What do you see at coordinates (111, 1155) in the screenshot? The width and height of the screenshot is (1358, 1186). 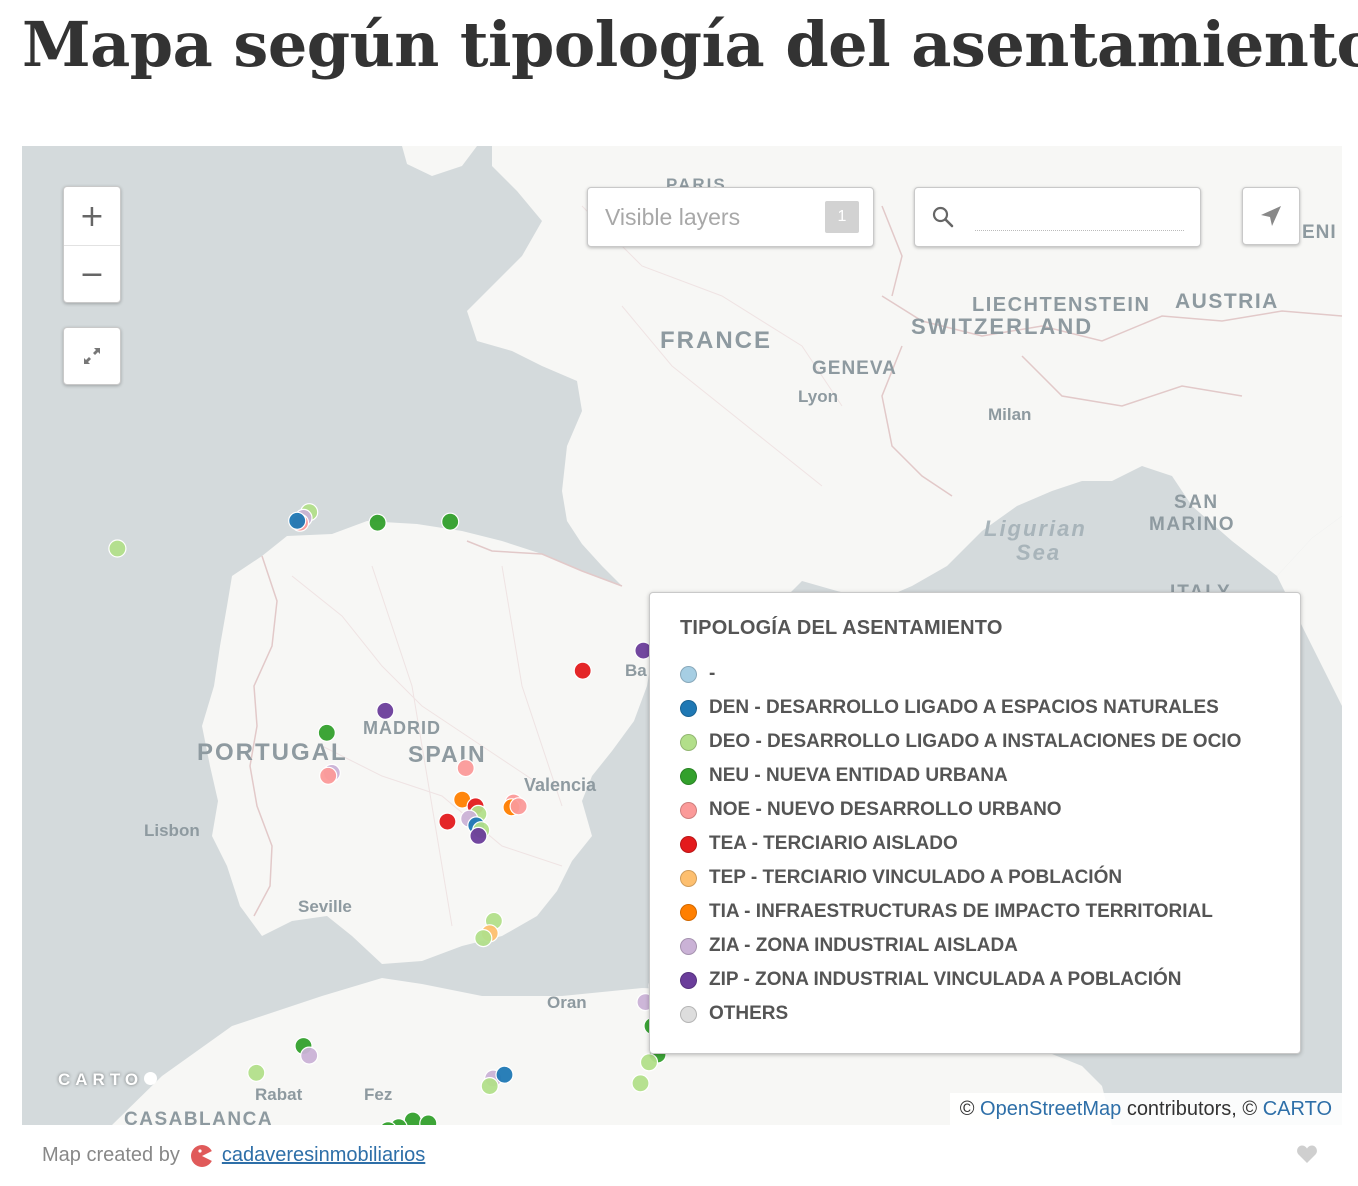 I see `footer-prefix: Map created by` at bounding box center [111, 1155].